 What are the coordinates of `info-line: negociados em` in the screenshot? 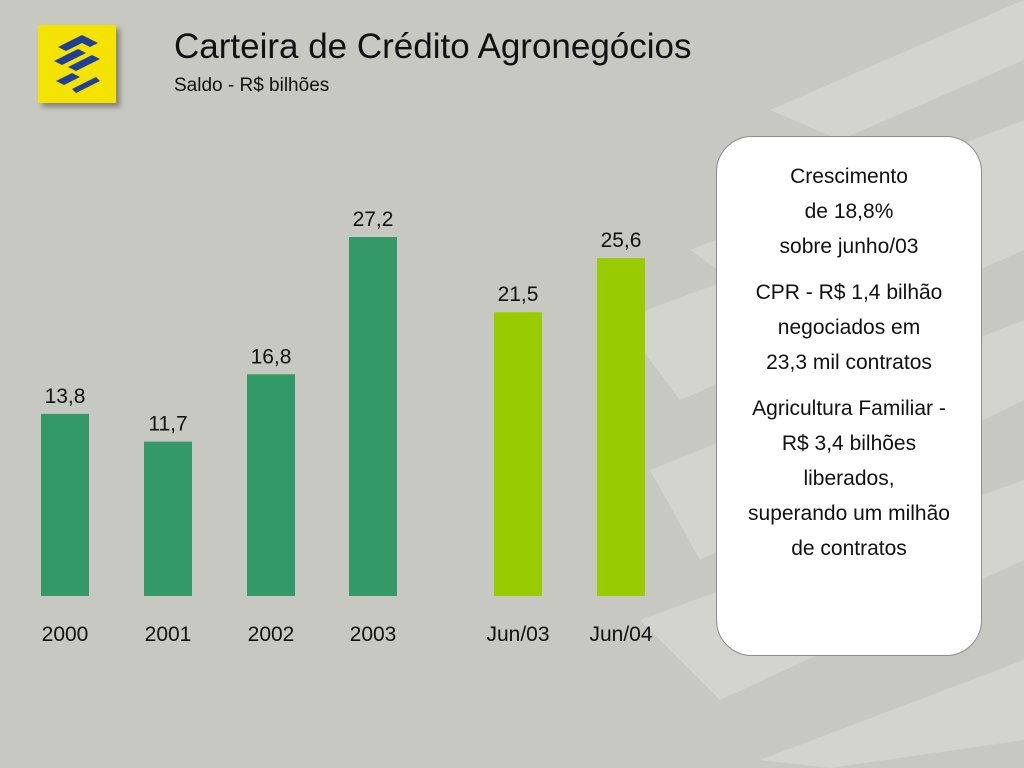 It's located at (849, 327).